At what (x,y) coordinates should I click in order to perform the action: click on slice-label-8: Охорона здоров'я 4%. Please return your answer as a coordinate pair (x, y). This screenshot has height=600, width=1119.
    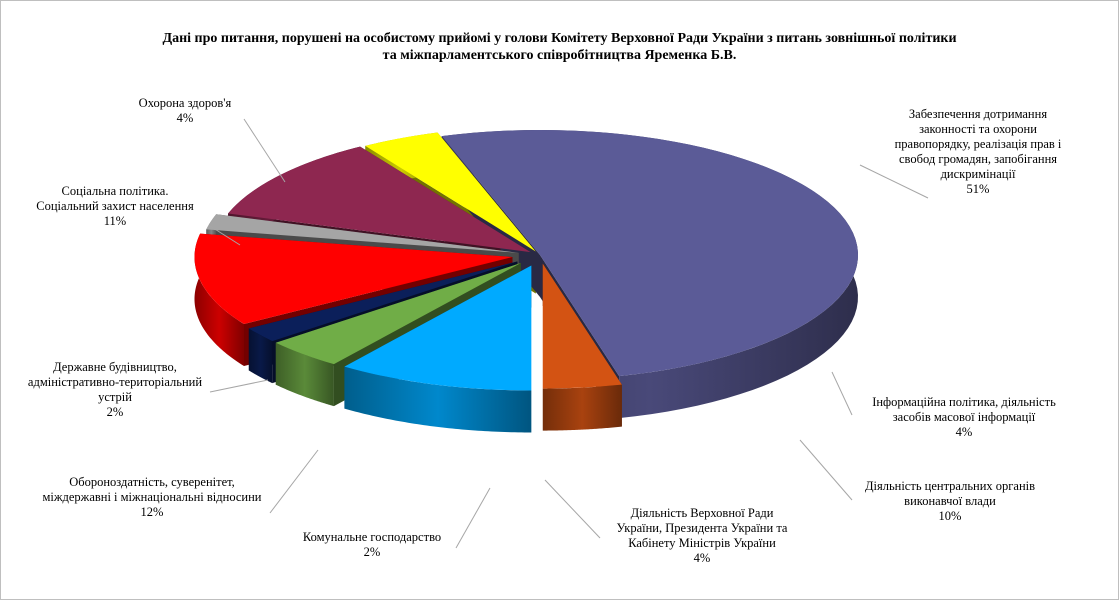
    Looking at the image, I should click on (185, 110).